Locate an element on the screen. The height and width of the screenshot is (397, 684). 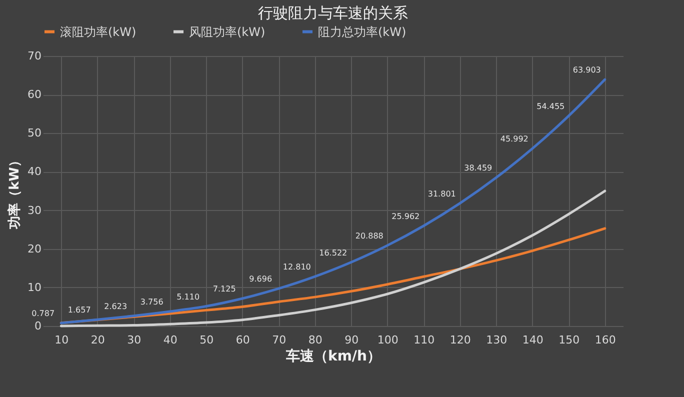
y-tick-label: 0 is located at coordinates (38, 326).